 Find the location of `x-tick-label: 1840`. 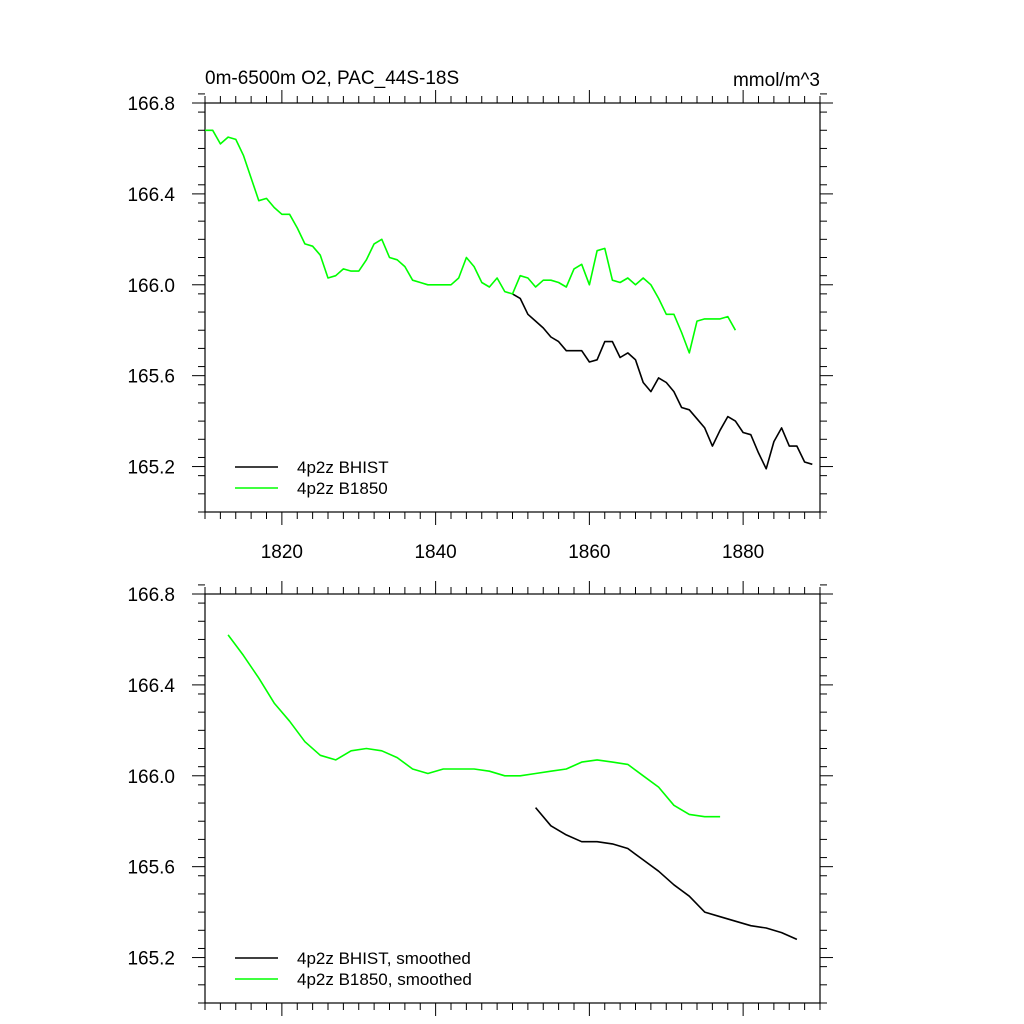

x-tick-label: 1840 is located at coordinates (435, 552).